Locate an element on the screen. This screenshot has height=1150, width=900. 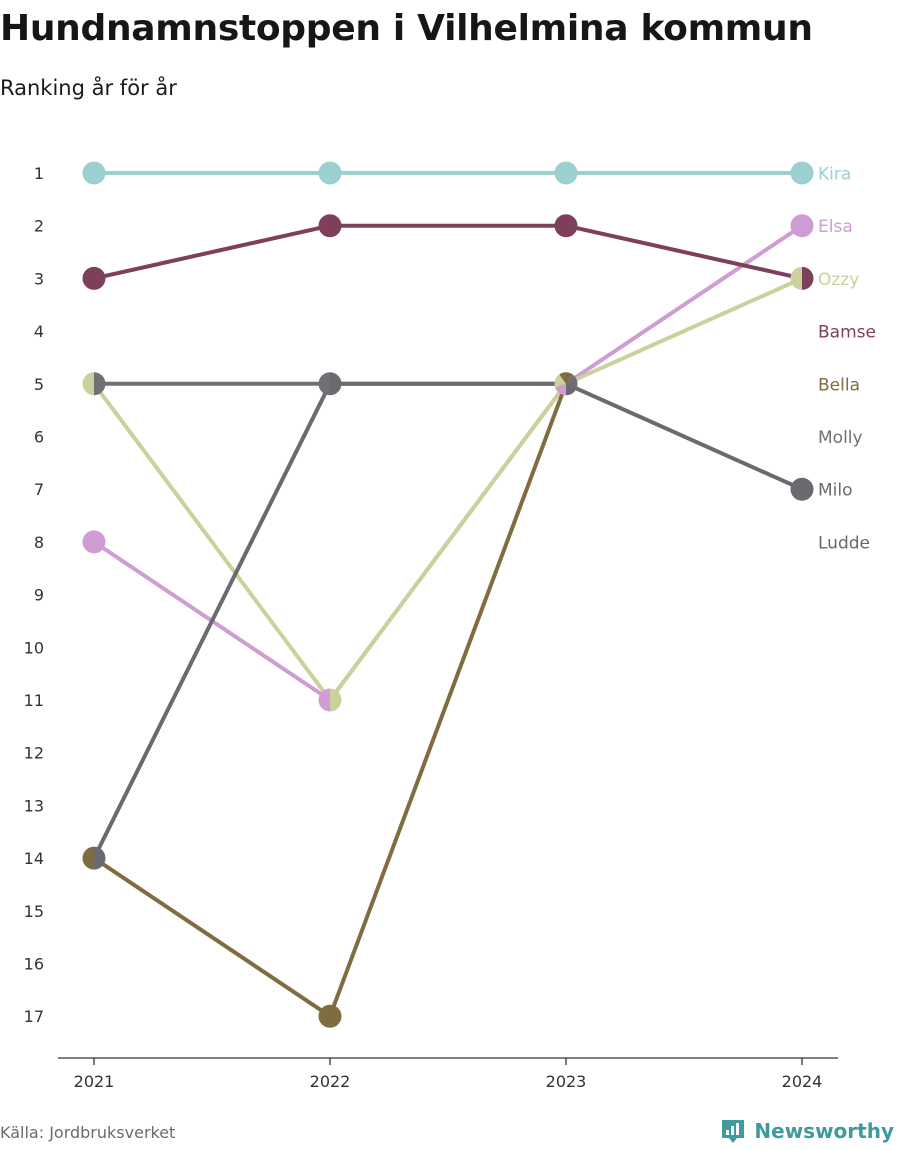
series-label-kira: Kira is located at coordinates (834, 175).